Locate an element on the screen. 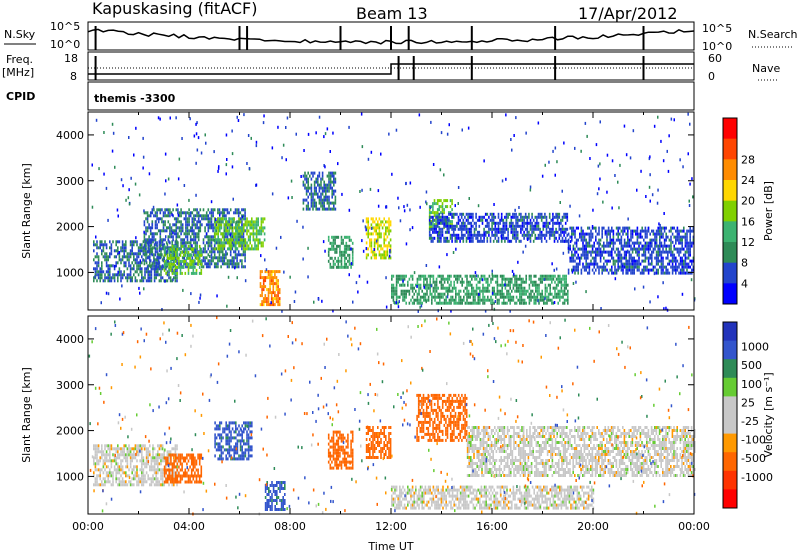 This screenshot has width=800, height=554. freq-left-tick-top: 18 is located at coordinates (71, 58).